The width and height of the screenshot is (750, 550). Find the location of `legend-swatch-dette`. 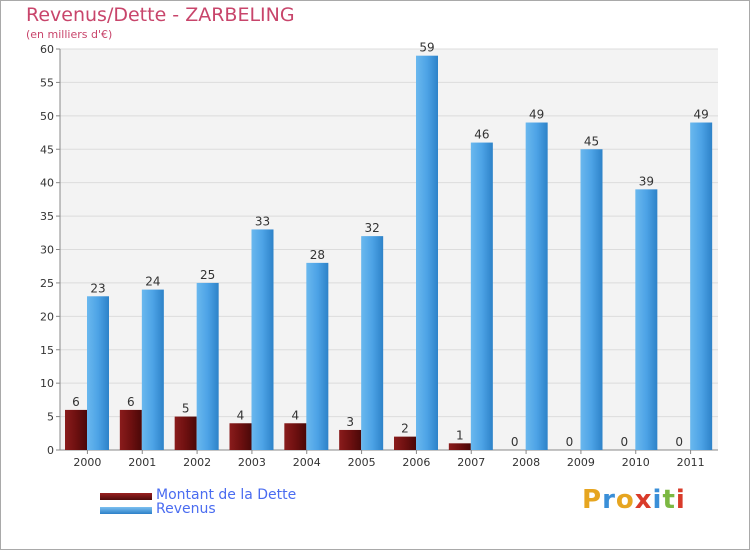

legend-swatch-dette is located at coordinates (126, 496).